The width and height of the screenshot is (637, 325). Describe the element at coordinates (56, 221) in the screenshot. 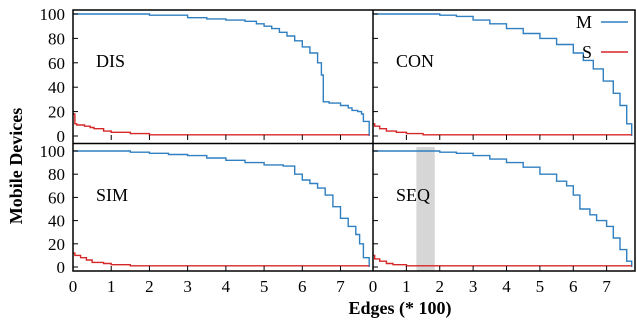

I see `sim-ytick-label-40: 40` at that location.